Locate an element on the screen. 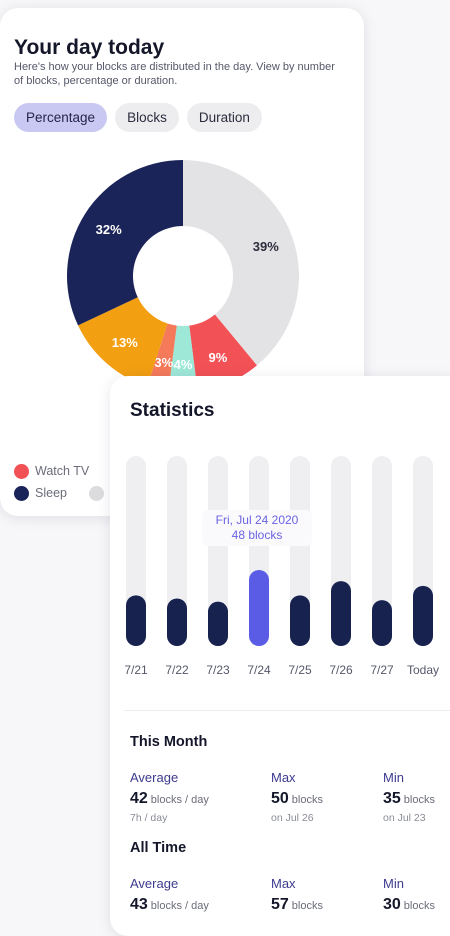 The image size is (450, 936). metric-subvalue: on Jul 23 is located at coordinates (404, 818).